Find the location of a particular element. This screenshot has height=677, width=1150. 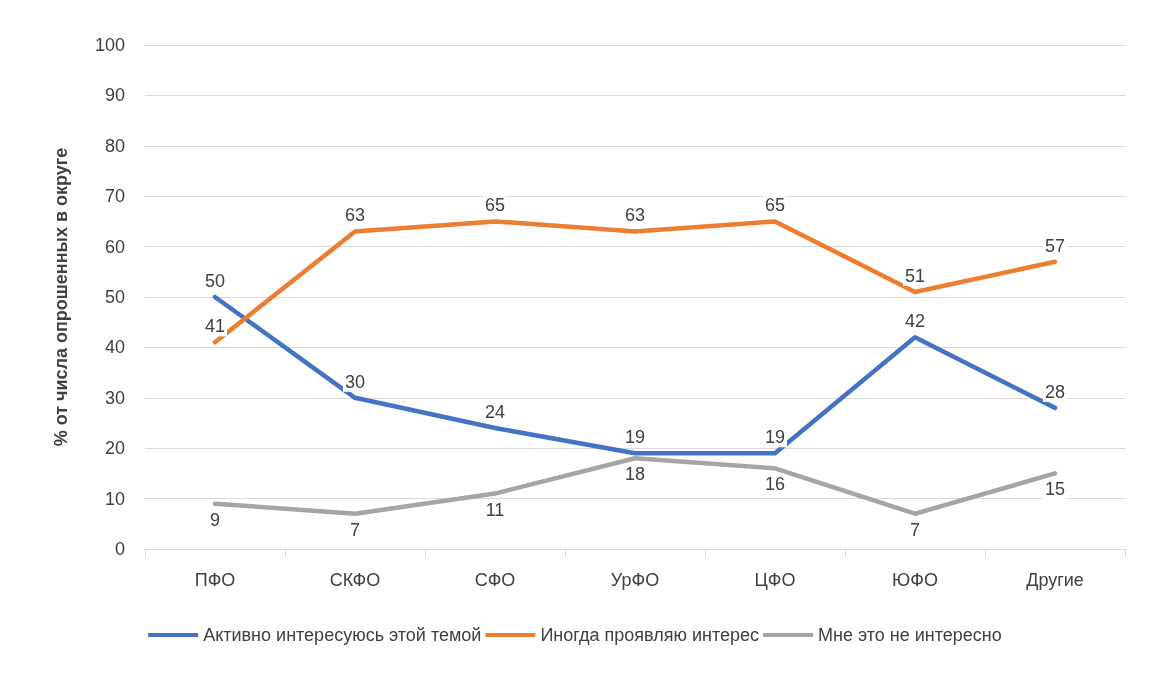

data-label: 30 is located at coordinates (355, 381).